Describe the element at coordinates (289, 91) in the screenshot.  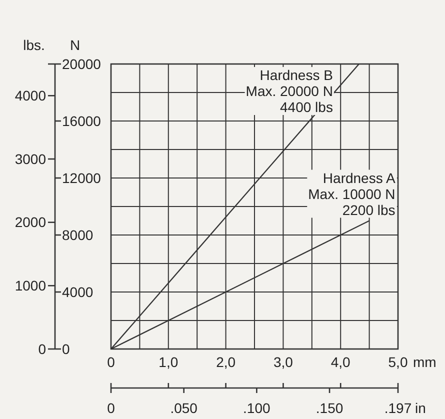
I see `annotation: Hardness B Max. 20000 N 4400 lbs` at that location.